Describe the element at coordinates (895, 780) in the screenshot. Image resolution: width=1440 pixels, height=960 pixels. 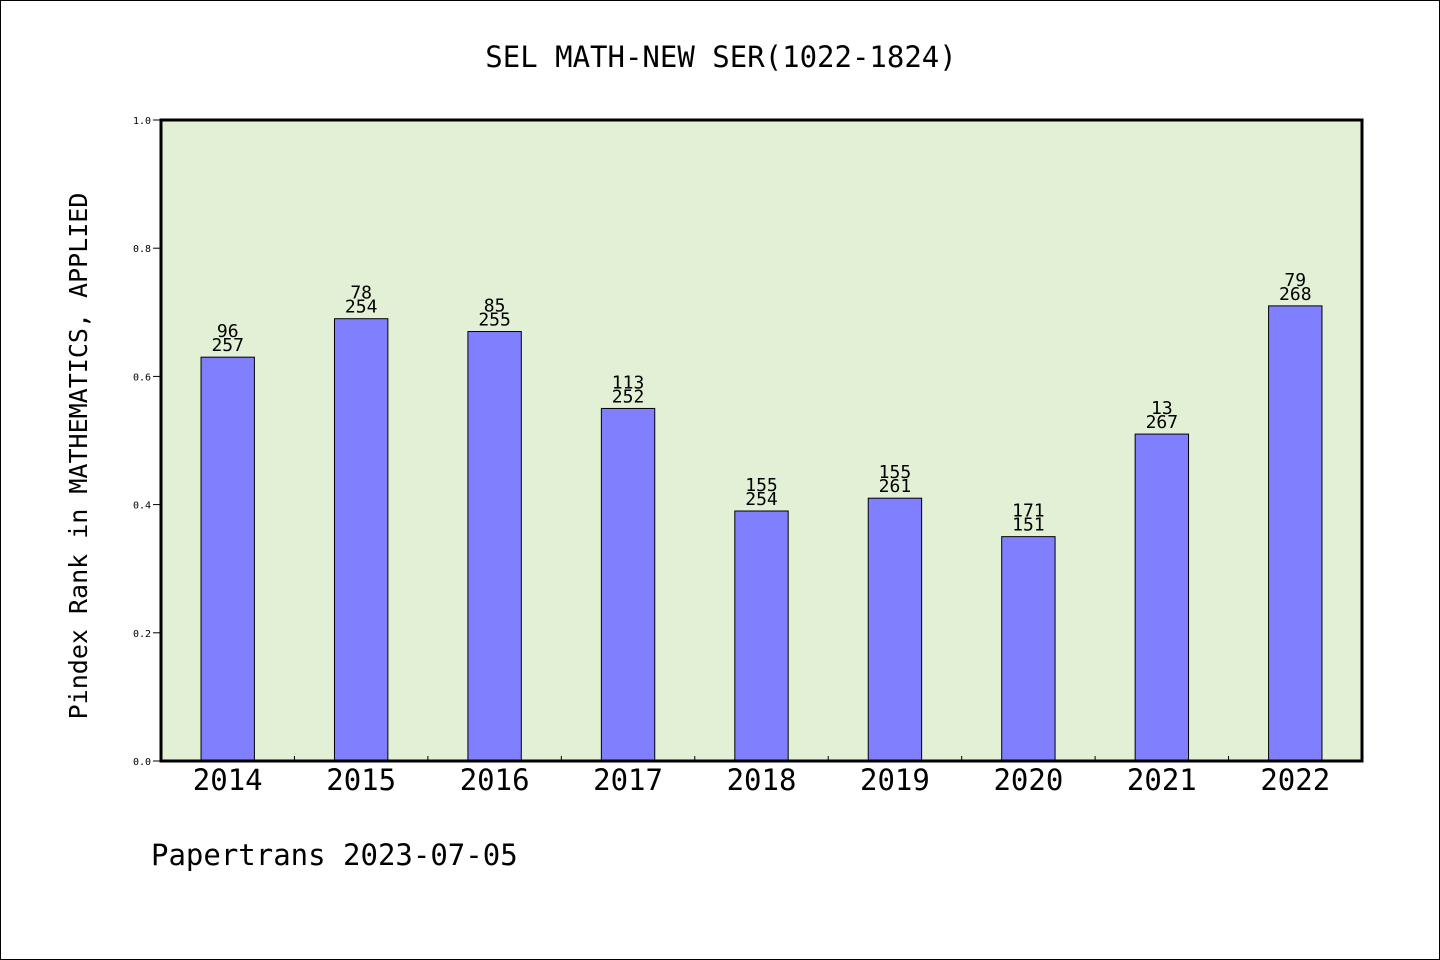
I see `x-tick-label-2019: 2019` at that location.